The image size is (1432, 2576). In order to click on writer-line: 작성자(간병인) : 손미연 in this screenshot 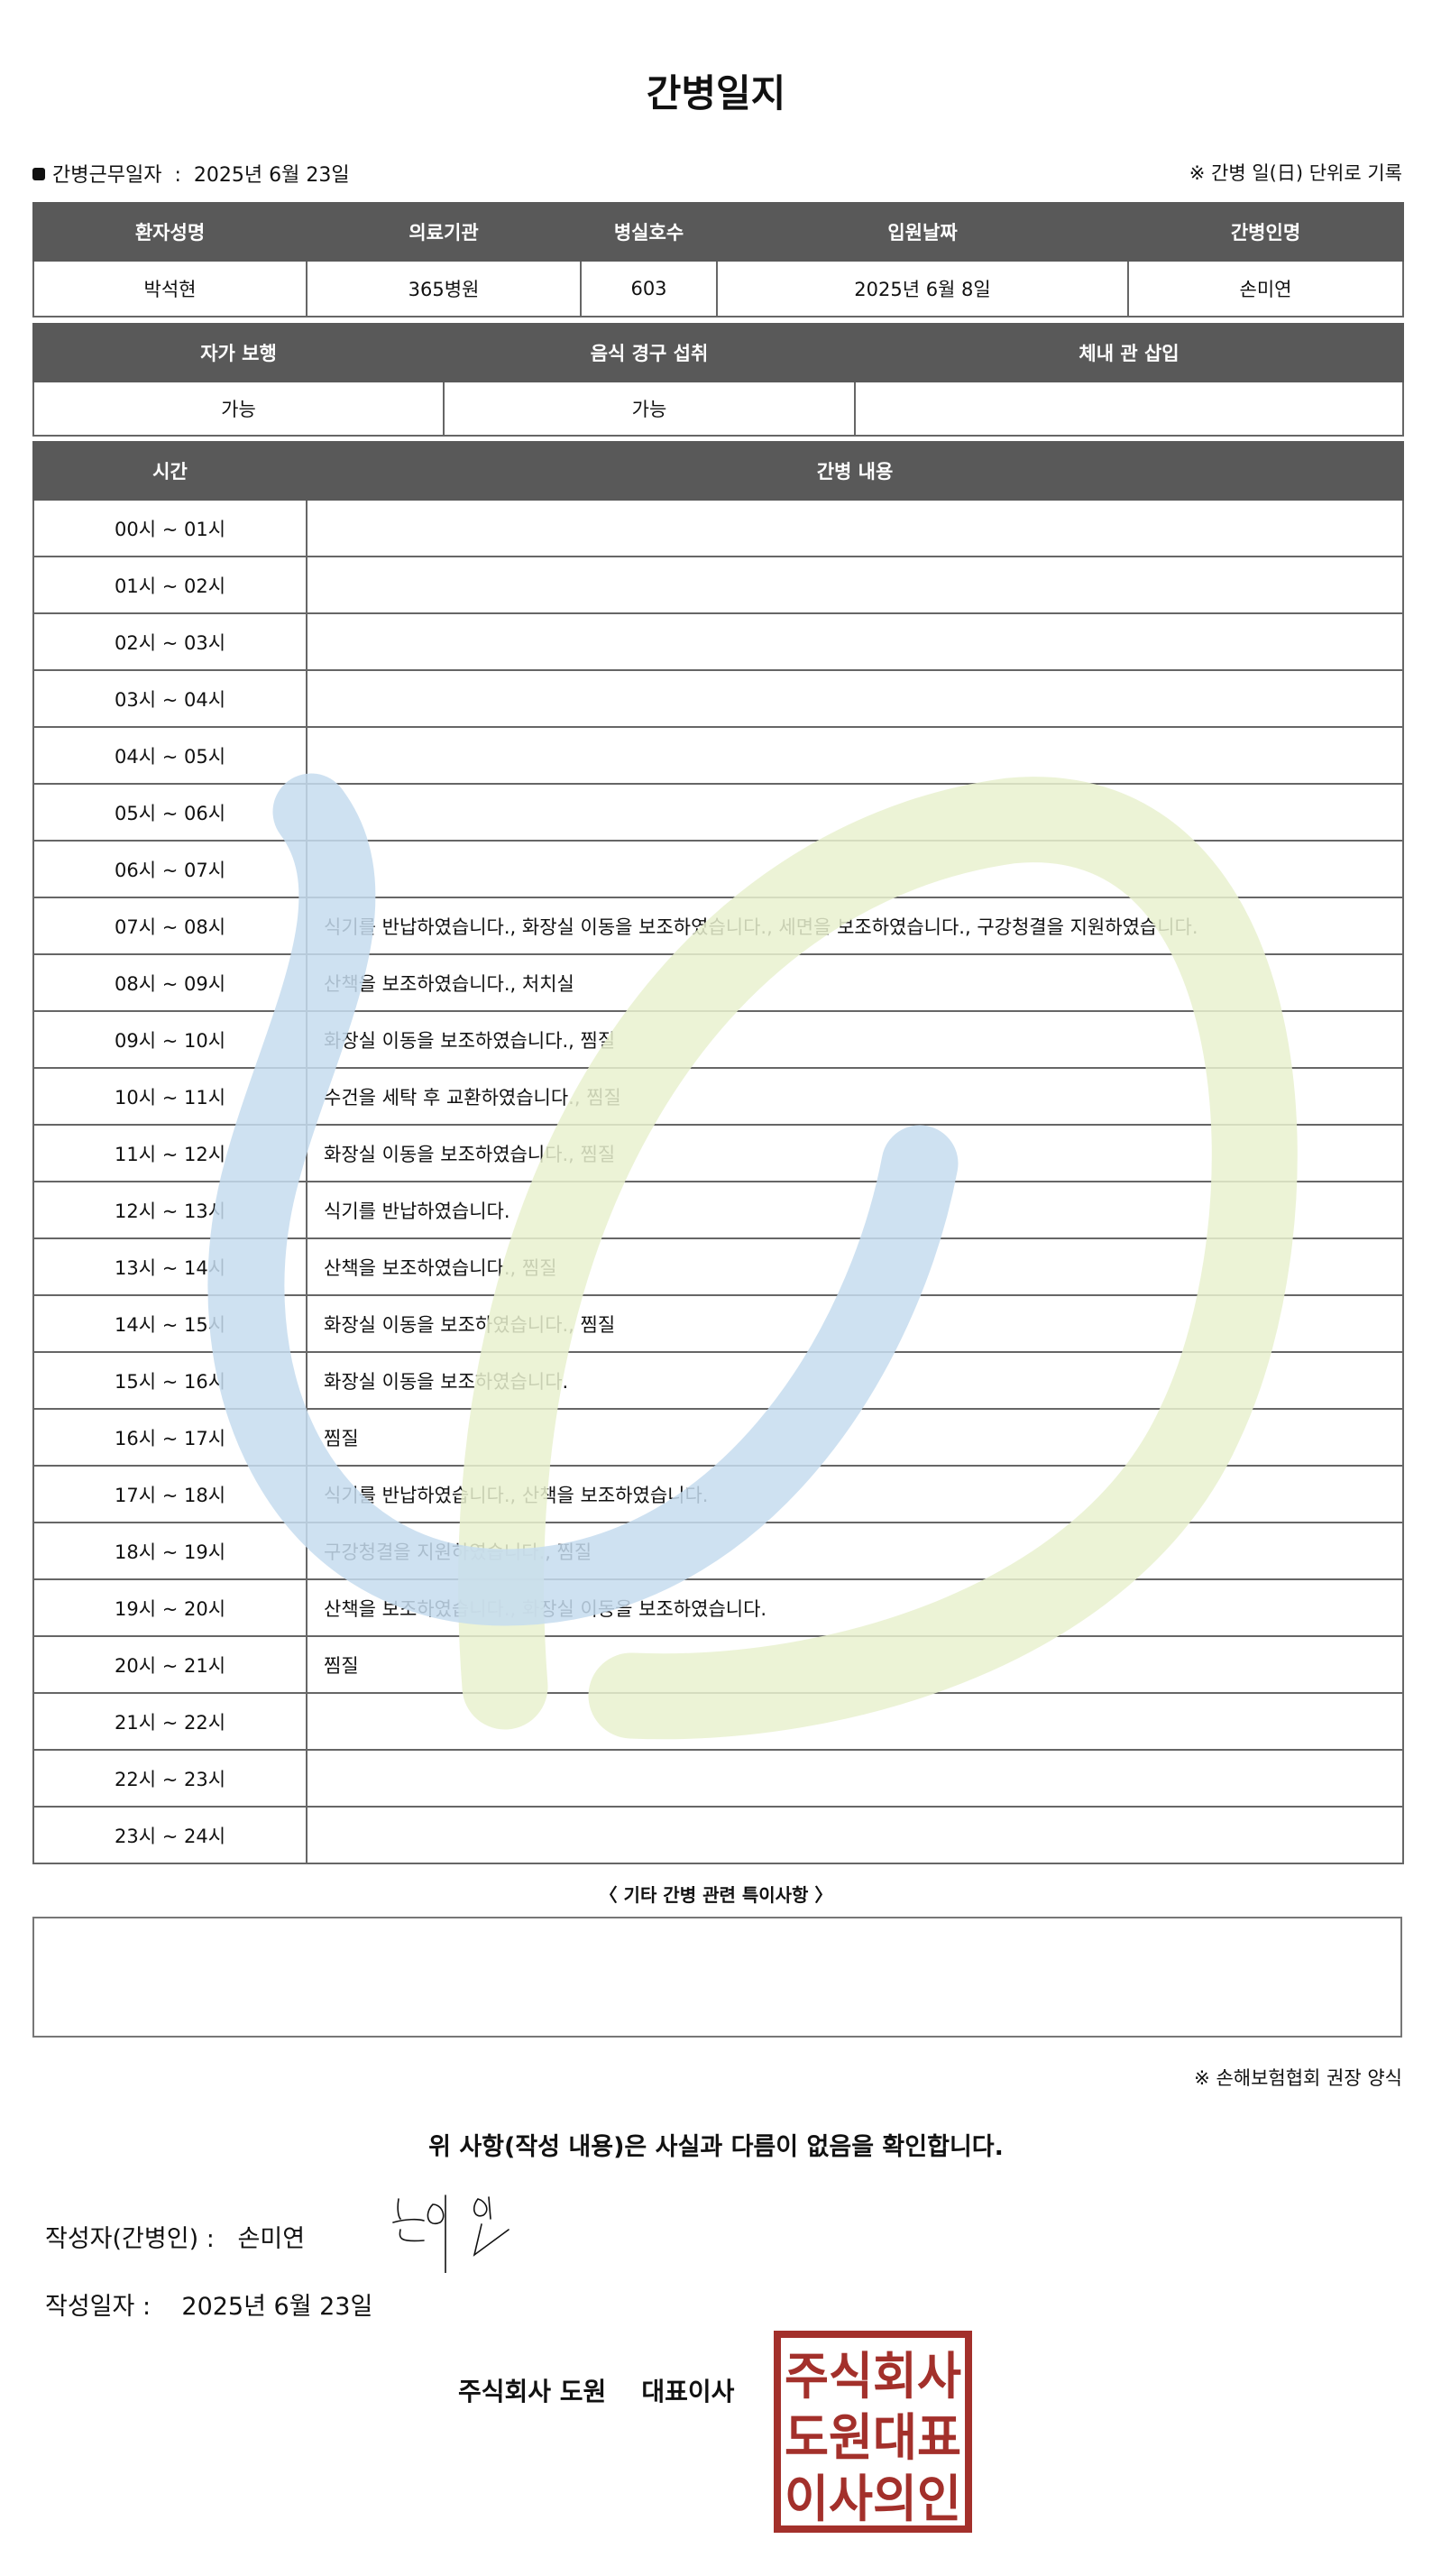, I will do `click(175, 2236)`.